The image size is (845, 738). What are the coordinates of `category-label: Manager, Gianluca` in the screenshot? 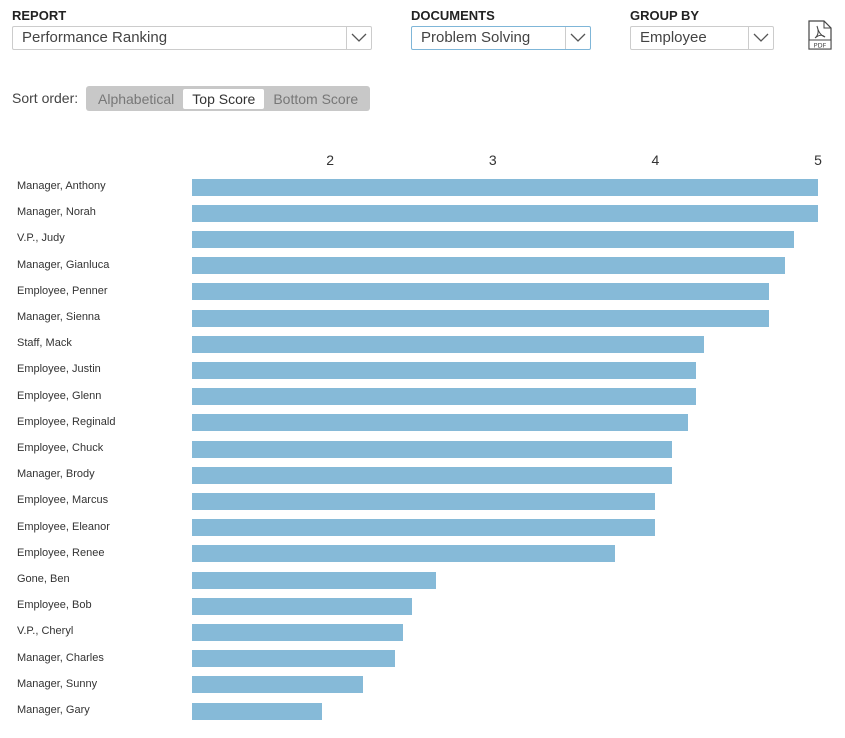 It's located at (63, 264).